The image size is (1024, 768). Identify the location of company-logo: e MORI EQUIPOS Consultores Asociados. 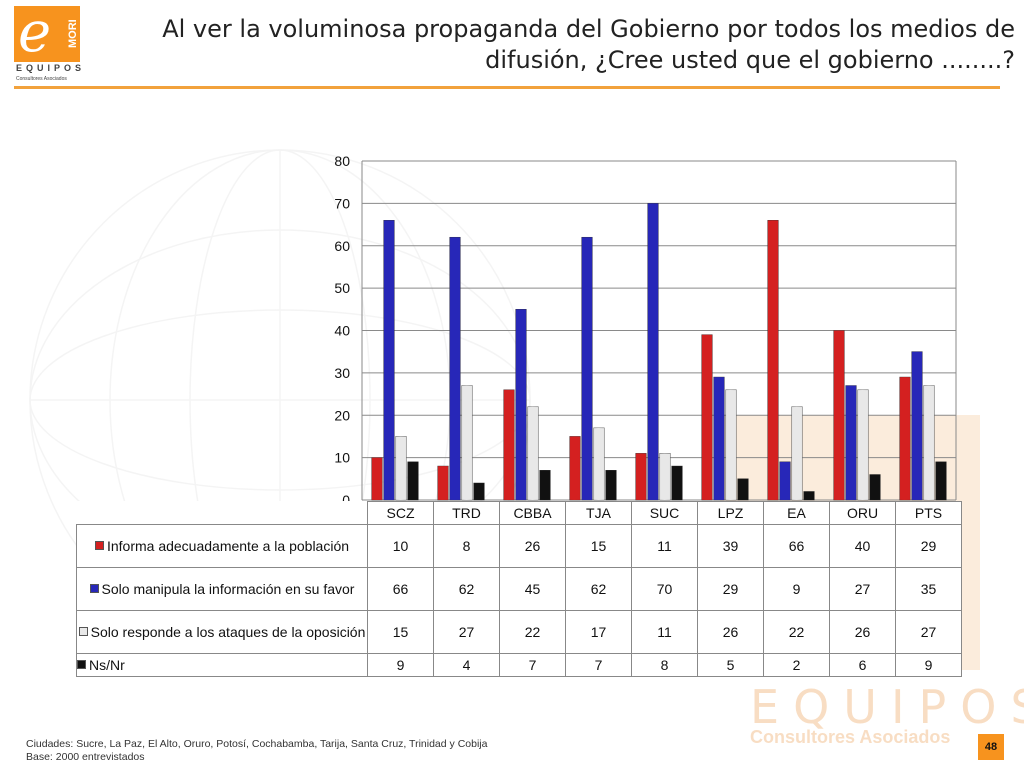
(50, 43).